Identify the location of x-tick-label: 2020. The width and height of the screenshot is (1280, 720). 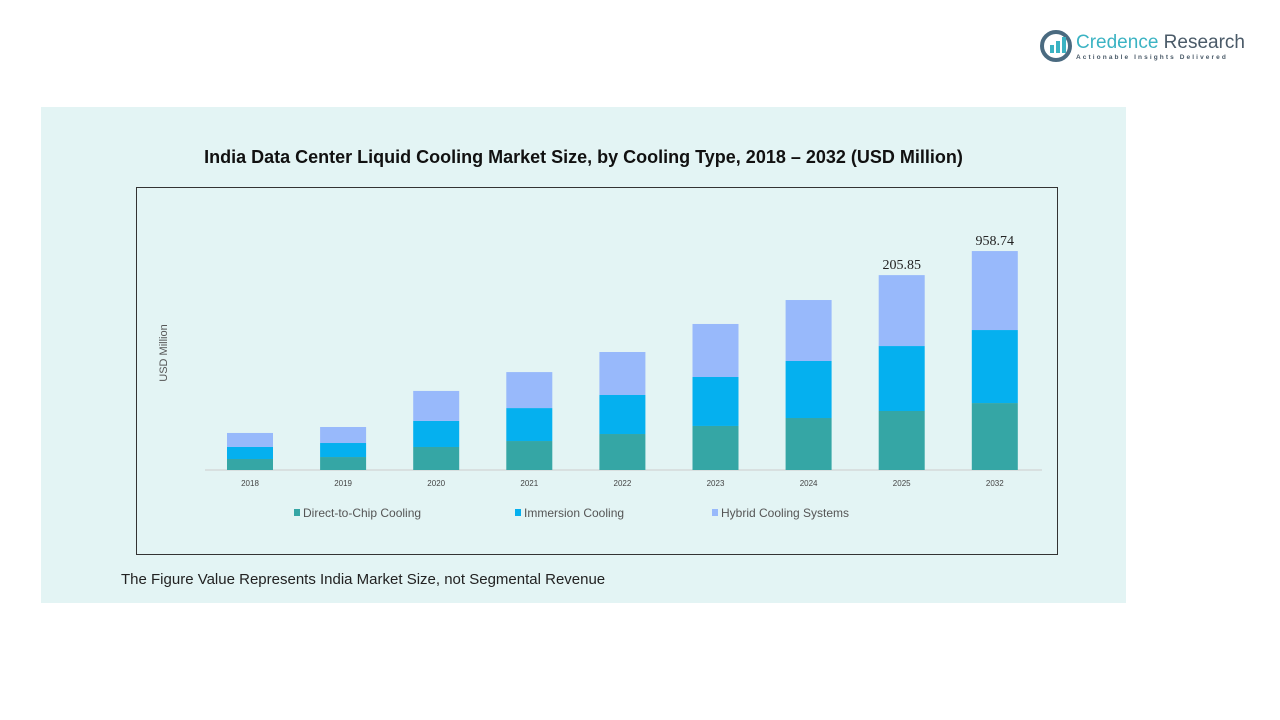
(436, 483).